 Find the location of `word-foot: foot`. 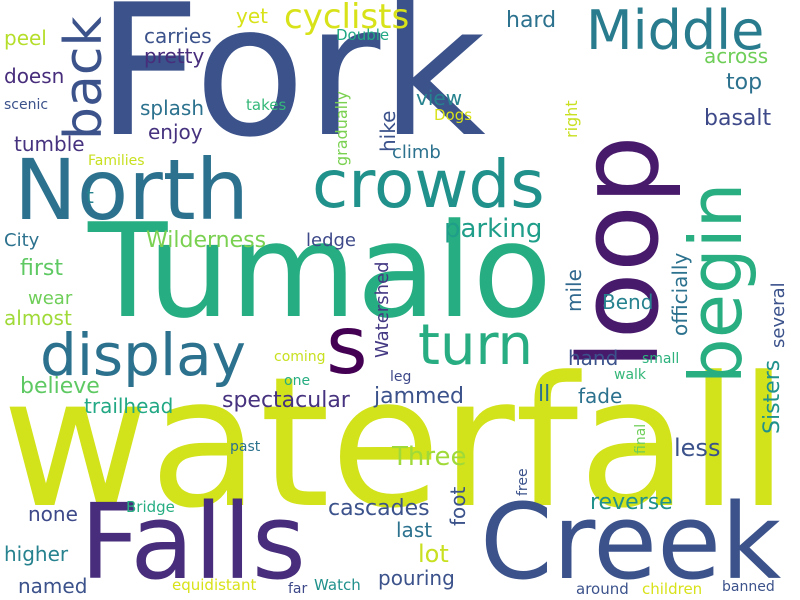

word-foot: foot is located at coordinates (458, 506).